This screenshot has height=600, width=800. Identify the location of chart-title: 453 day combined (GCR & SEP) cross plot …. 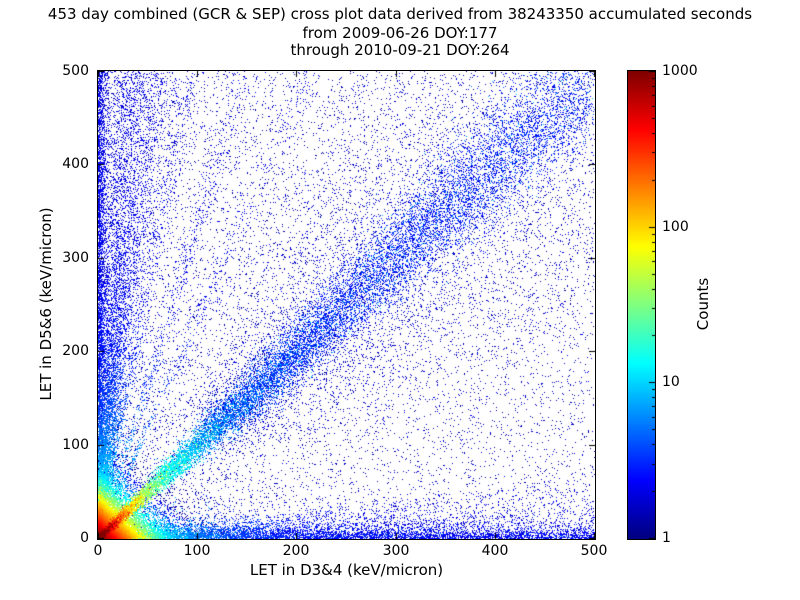
(400, 14).